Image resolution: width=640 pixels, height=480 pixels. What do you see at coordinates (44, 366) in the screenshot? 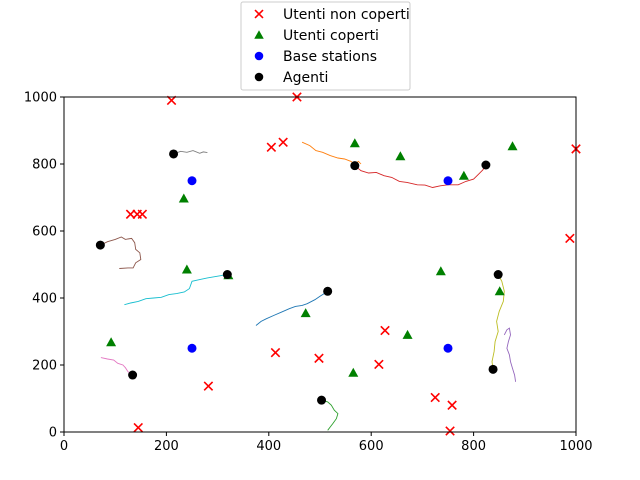
I see `y-tick-label-200: 200` at bounding box center [44, 366].